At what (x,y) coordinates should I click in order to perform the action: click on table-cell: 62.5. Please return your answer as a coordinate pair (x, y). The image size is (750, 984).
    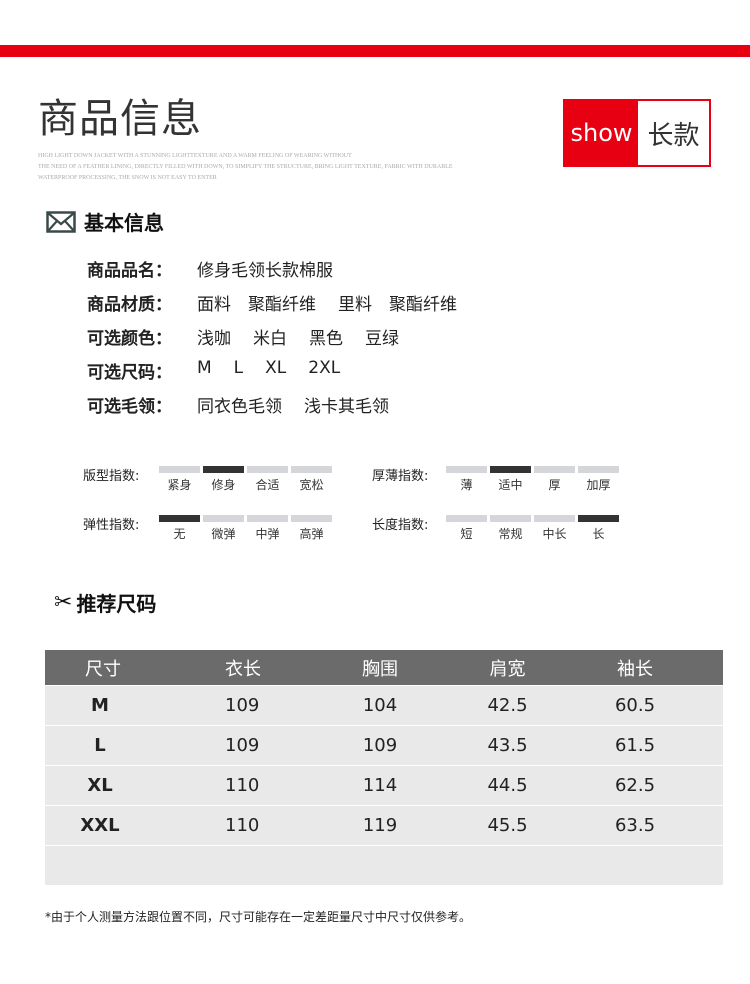
    Looking at the image, I should click on (635, 785).